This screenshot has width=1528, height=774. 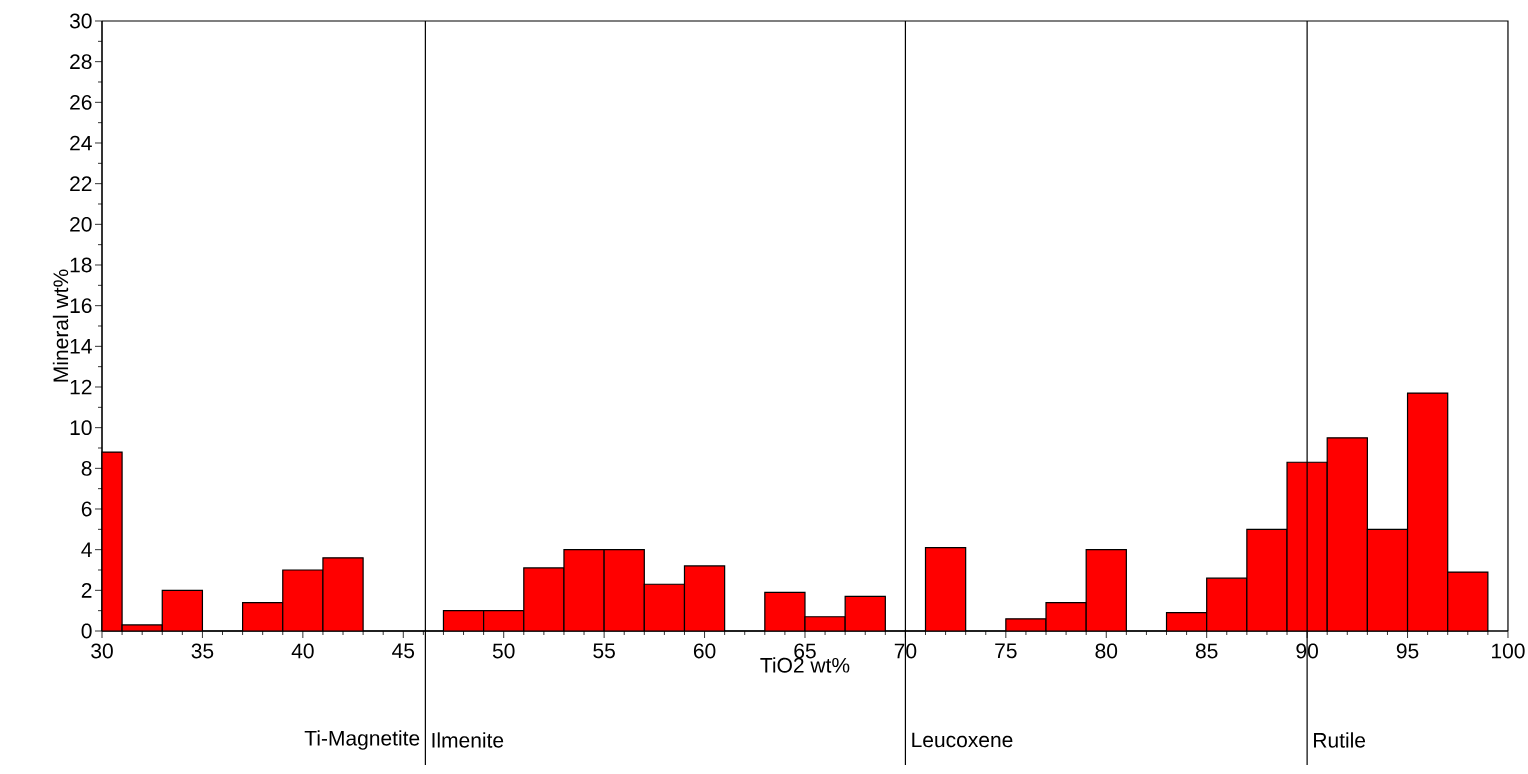 I want to click on y-tick-label: 4, so click(x=86, y=549).